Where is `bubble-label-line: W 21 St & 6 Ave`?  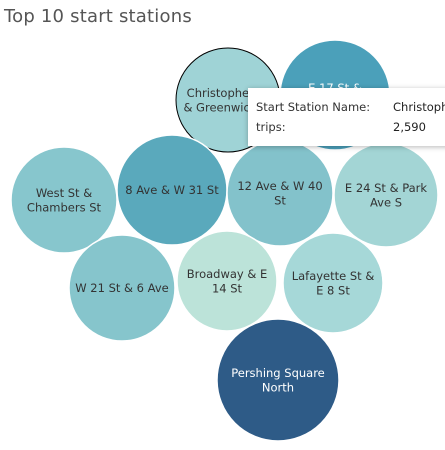 bubble-label-line: W 21 St & 6 Ave is located at coordinates (121, 288).